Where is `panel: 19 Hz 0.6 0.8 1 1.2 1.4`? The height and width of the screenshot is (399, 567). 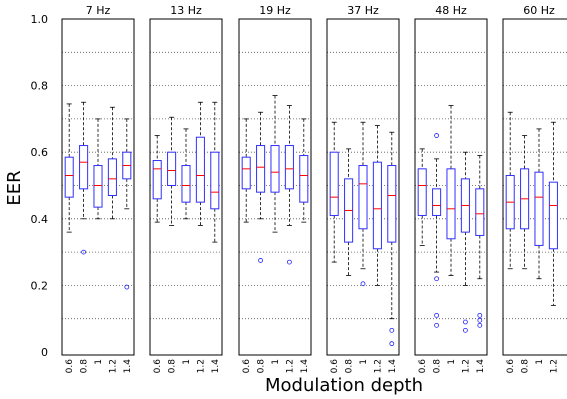
panel: 19 Hz 0.6 0.8 1 1.2 1.4 is located at coordinates (275, 189).